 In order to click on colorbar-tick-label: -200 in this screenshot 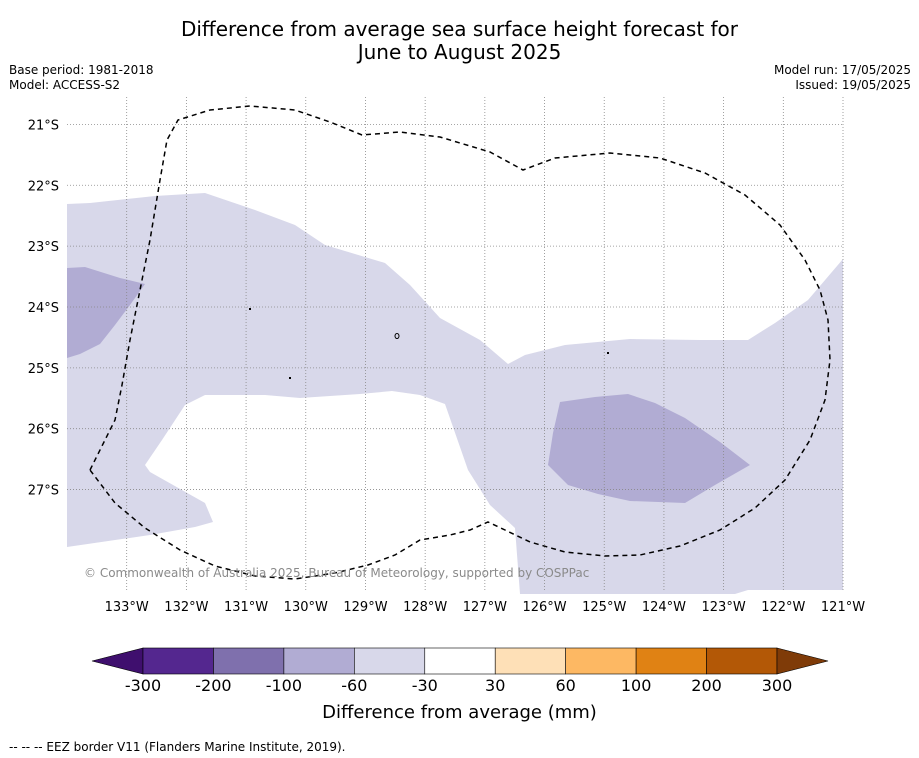, I will do `click(213, 685)`.